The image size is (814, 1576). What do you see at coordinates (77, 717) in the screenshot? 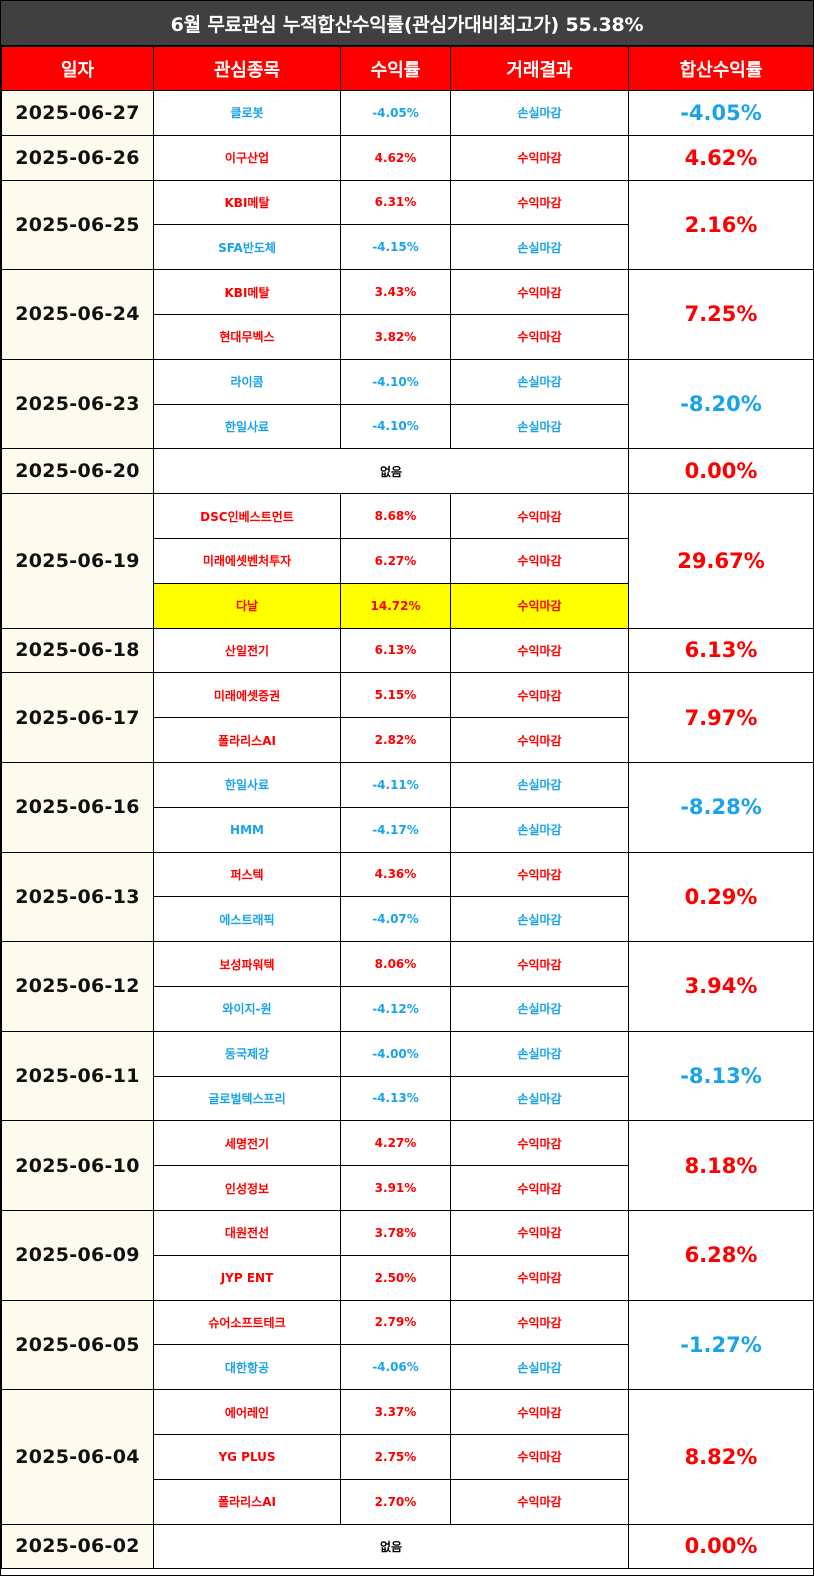
I see `date-cell: 2025-06-17` at bounding box center [77, 717].